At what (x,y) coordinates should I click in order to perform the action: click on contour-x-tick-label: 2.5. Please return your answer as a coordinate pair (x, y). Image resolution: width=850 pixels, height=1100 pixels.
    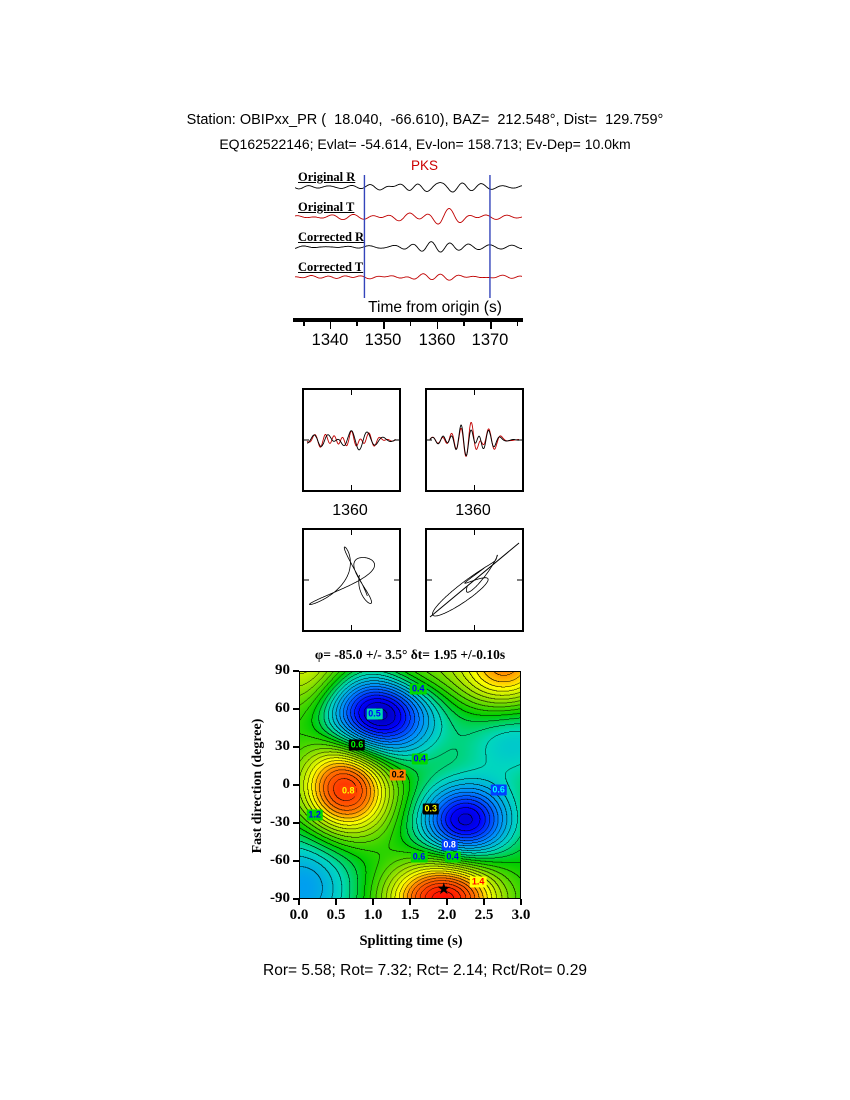
    Looking at the image, I should click on (484, 915).